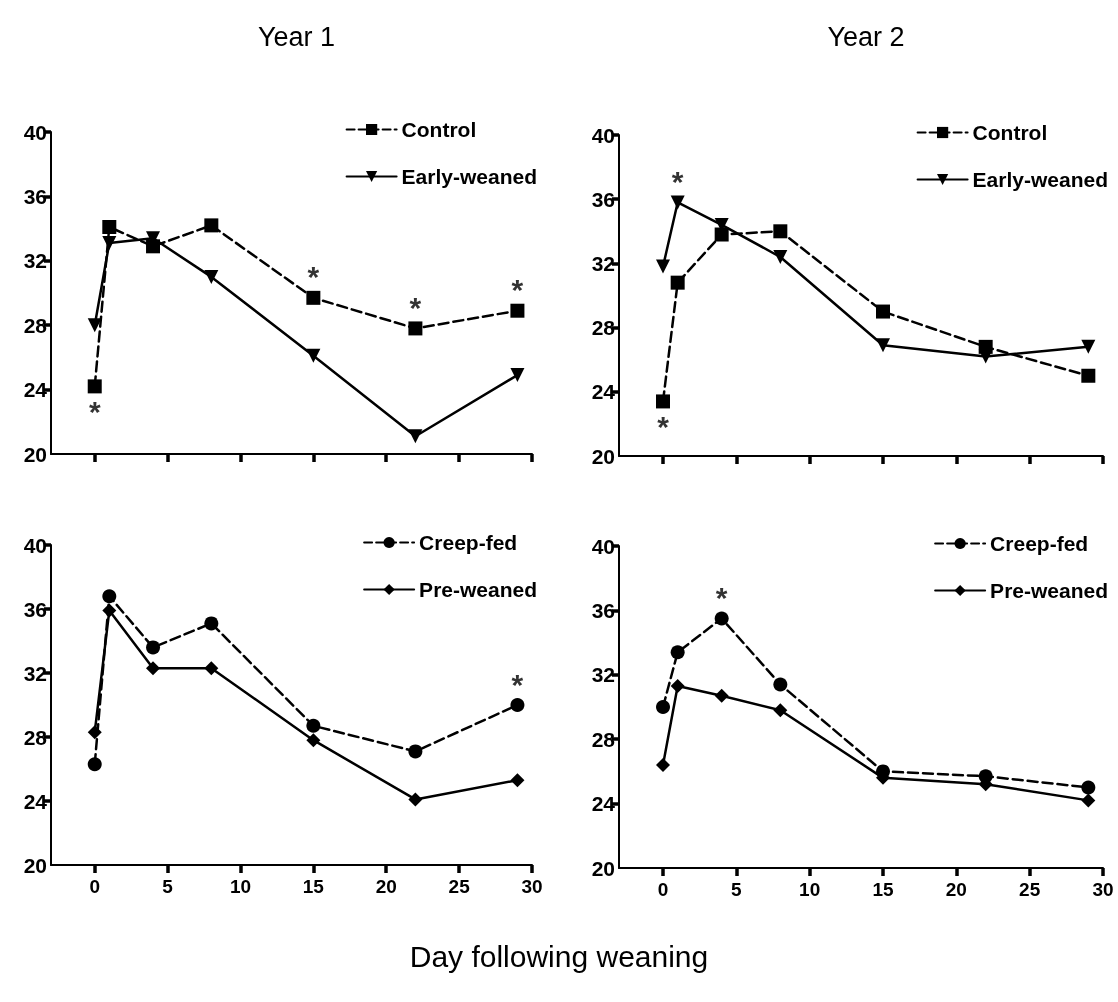 This screenshot has width=1118, height=1002. Describe the element at coordinates (296, 36) in the screenshot. I see `chart-title: Year 1` at that location.